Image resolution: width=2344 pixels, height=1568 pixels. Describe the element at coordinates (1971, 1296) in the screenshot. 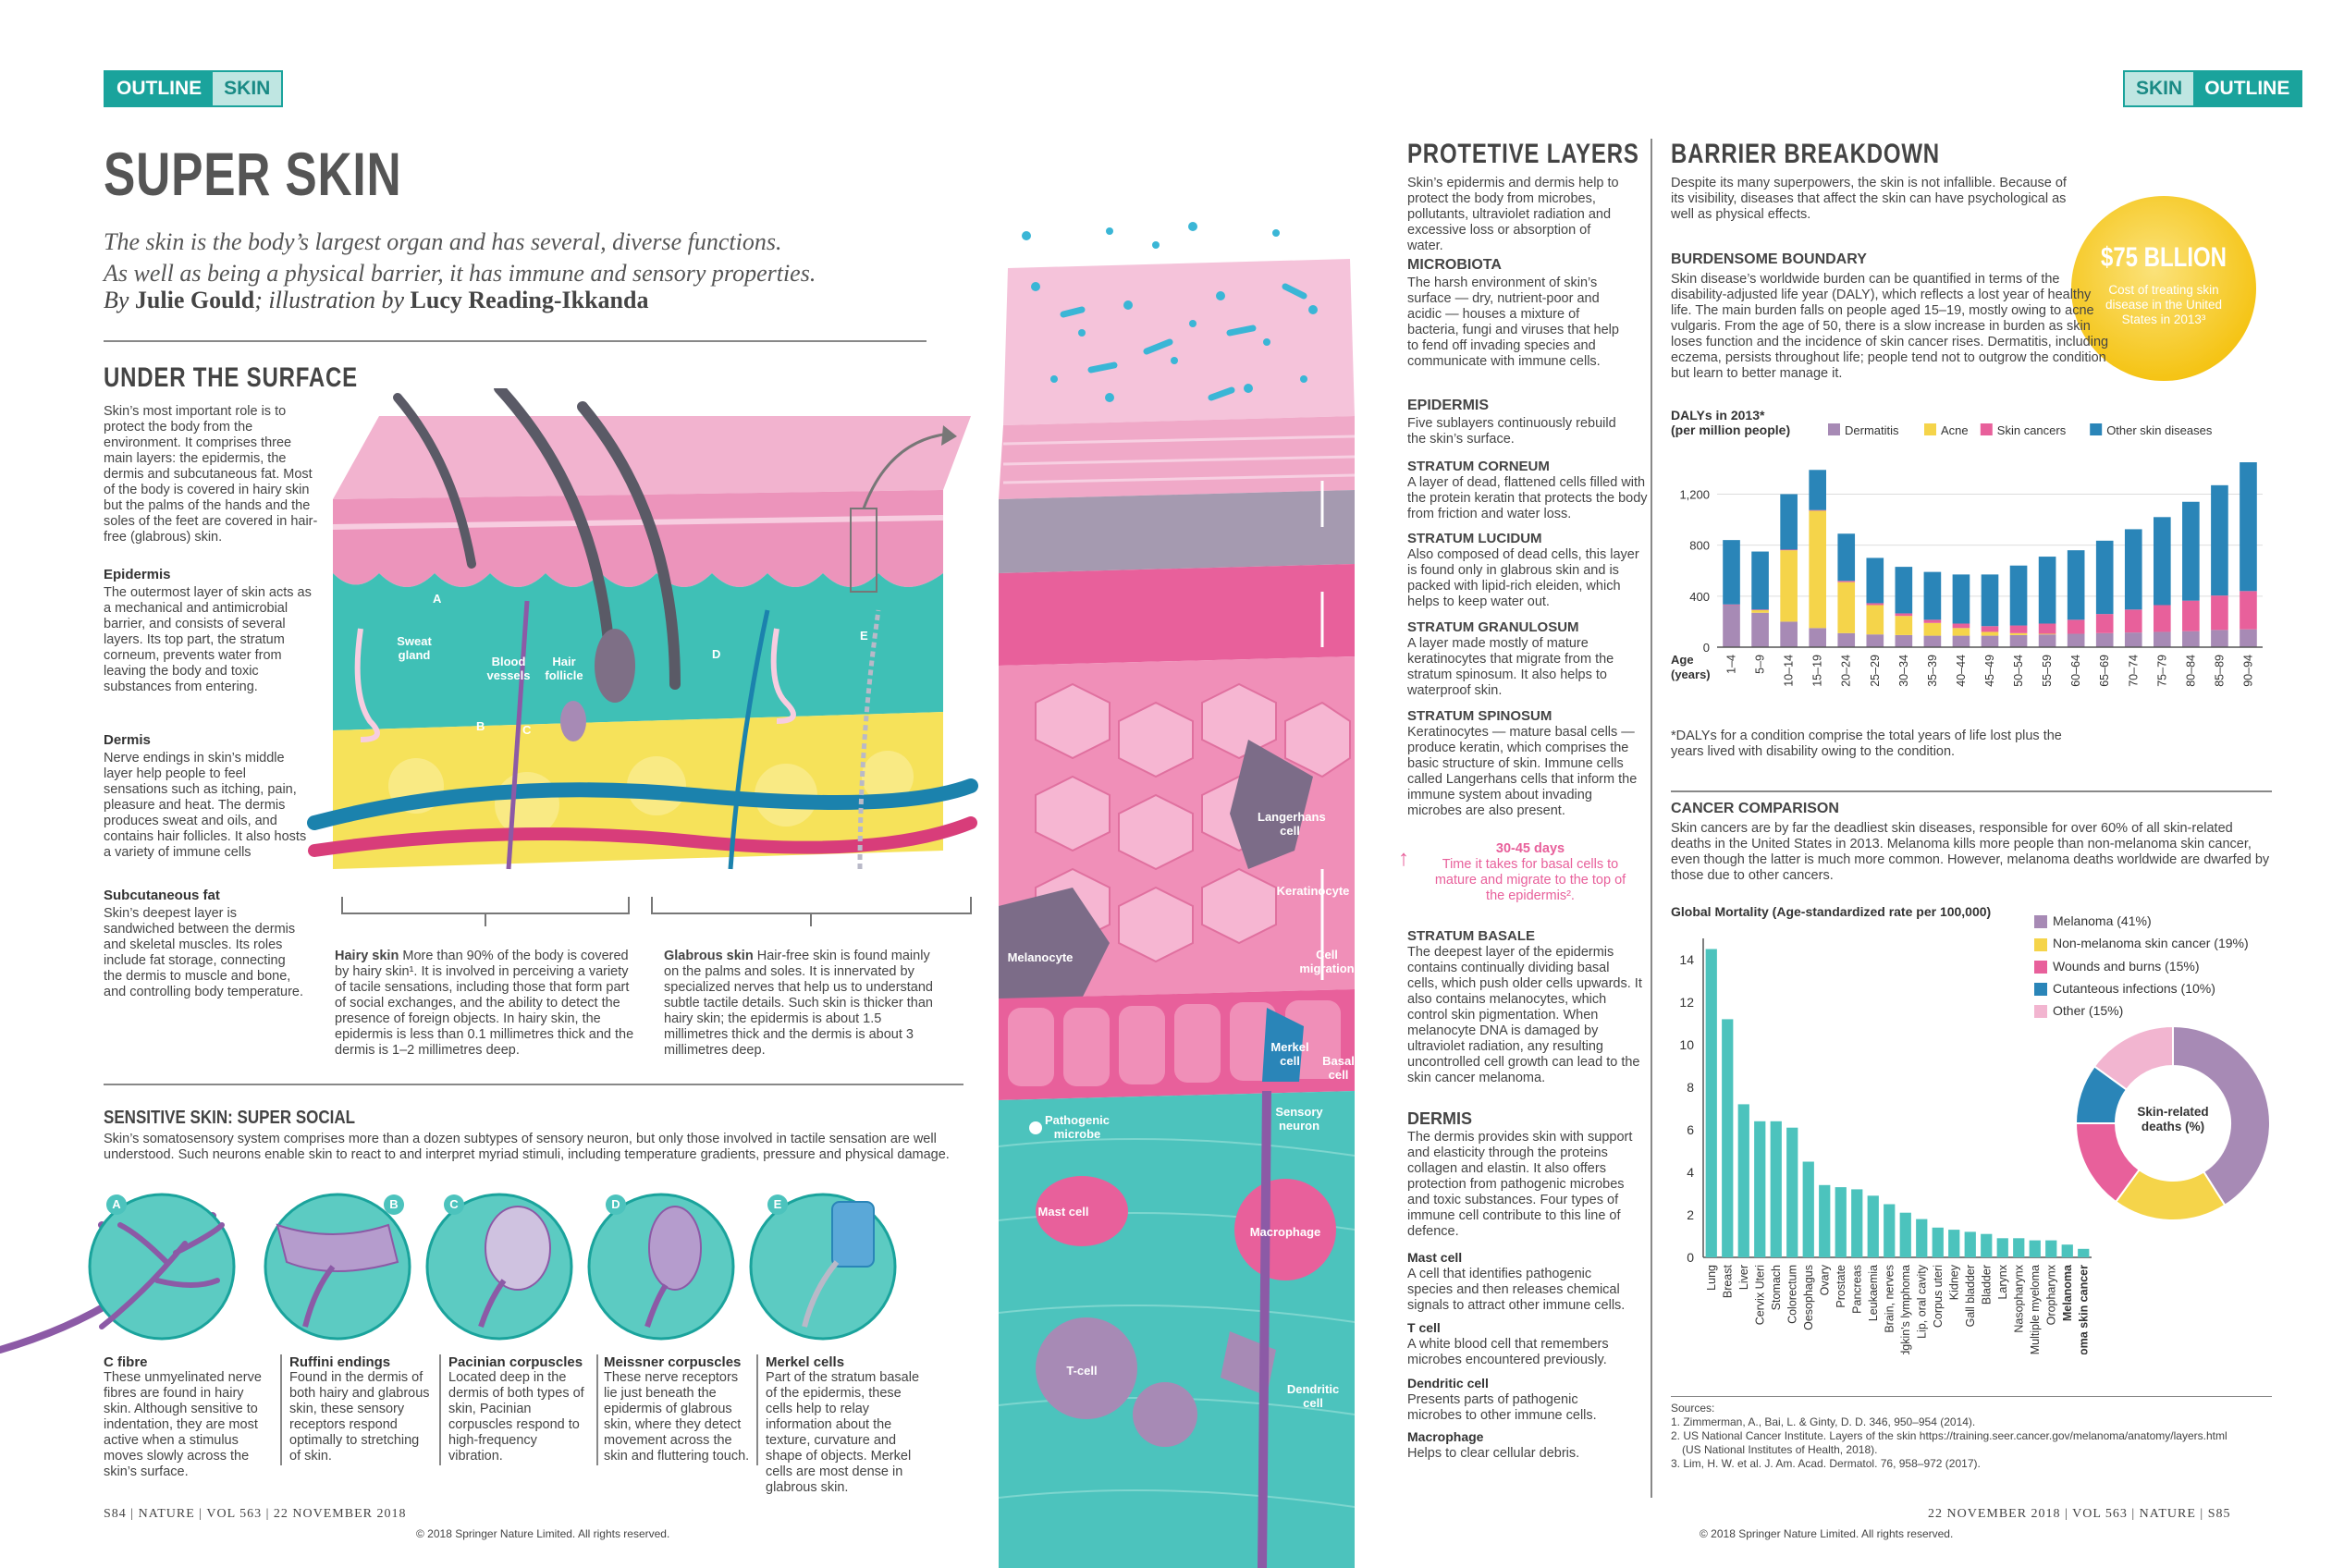

I see `x-tick-label: Gall bladder` at that location.